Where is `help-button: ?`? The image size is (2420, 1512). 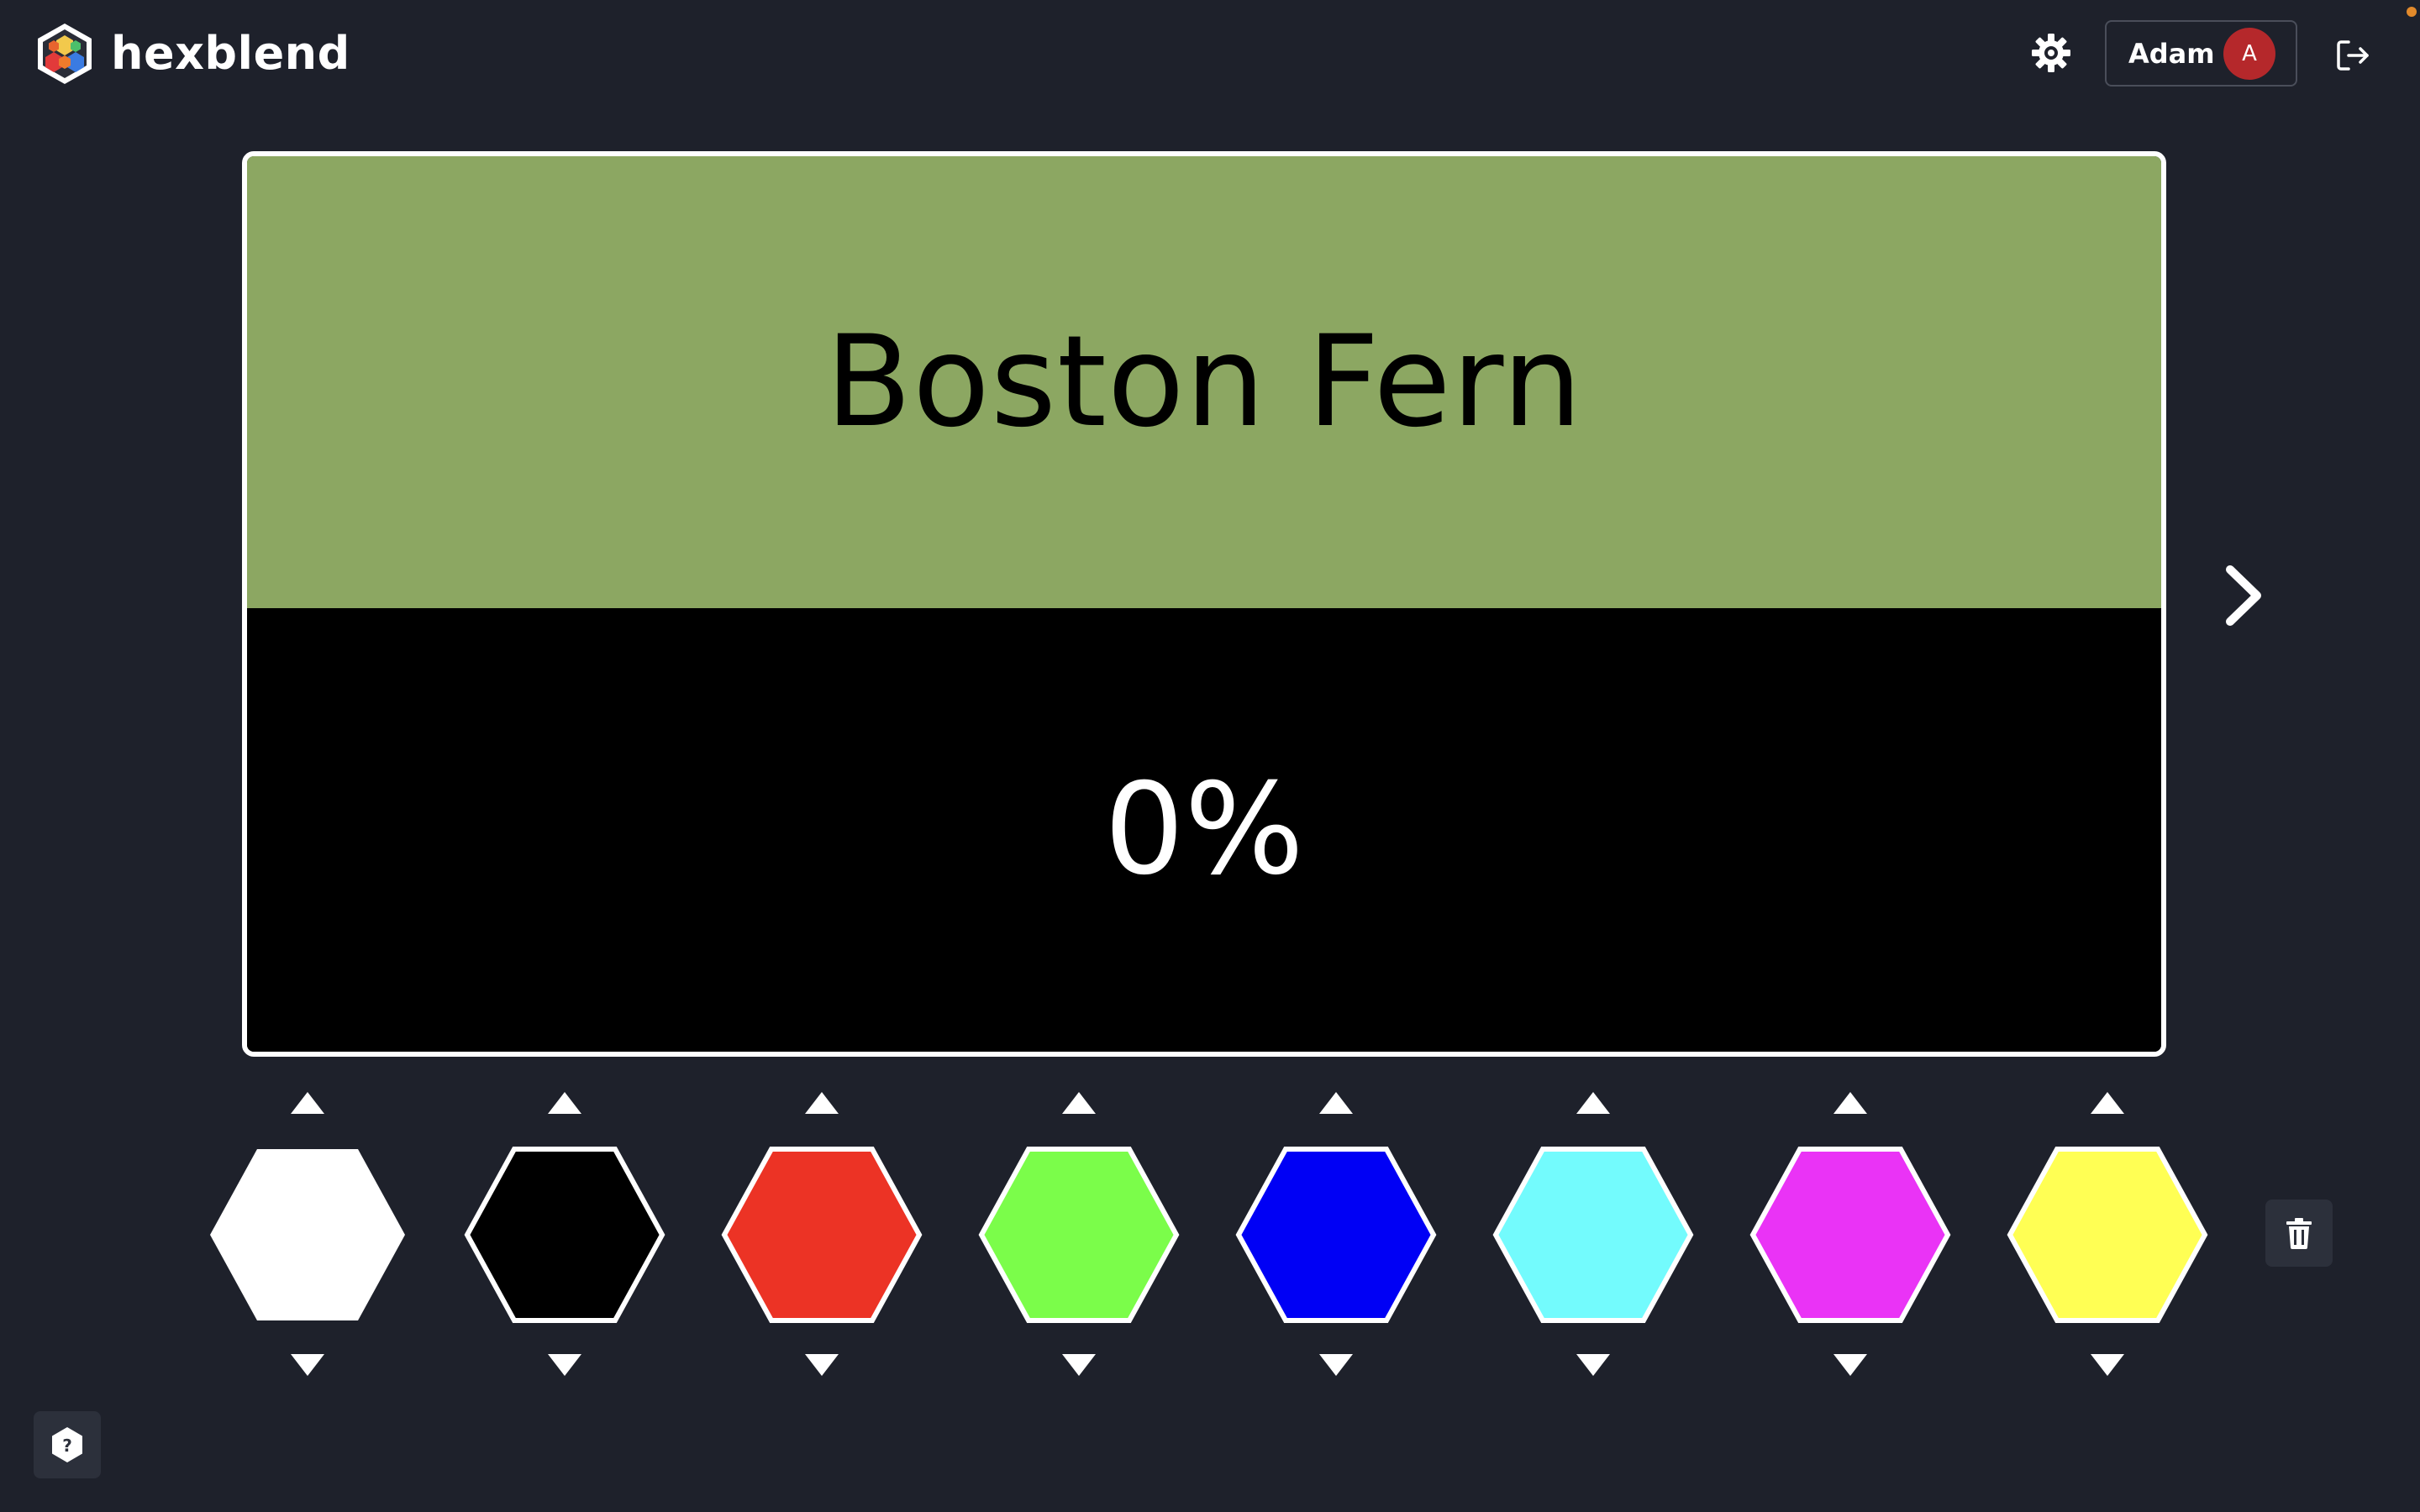
help-button: ? is located at coordinates (67, 1444).